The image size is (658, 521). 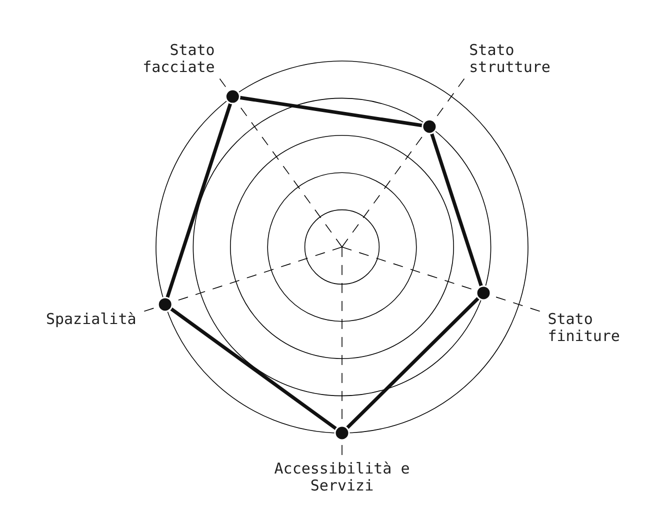 What do you see at coordinates (91, 319) in the screenshot?
I see `spoke-label: Spazialità` at bounding box center [91, 319].